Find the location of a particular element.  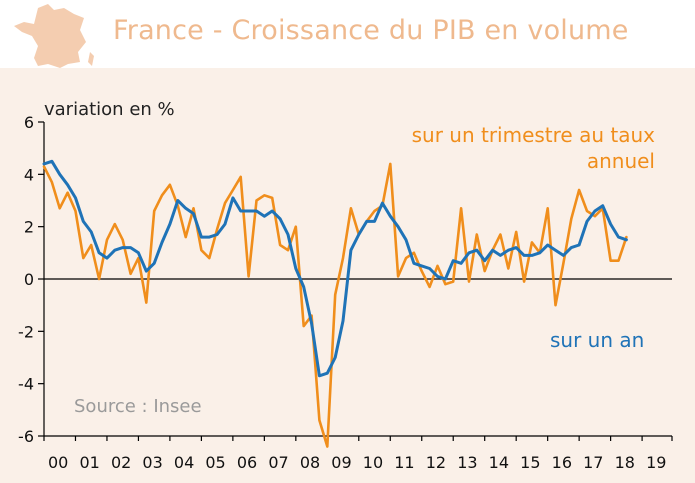

y-tick-label: 0 is located at coordinates (29, 279).